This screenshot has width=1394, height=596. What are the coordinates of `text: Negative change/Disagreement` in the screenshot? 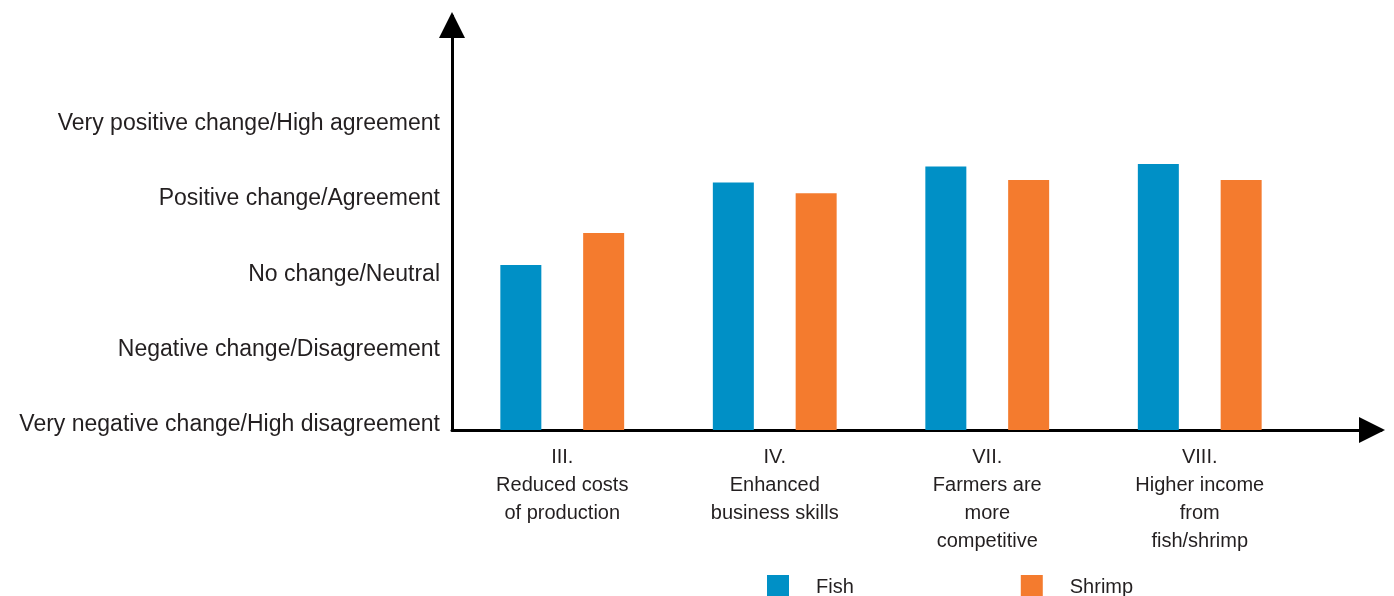 It's located at (279, 347).